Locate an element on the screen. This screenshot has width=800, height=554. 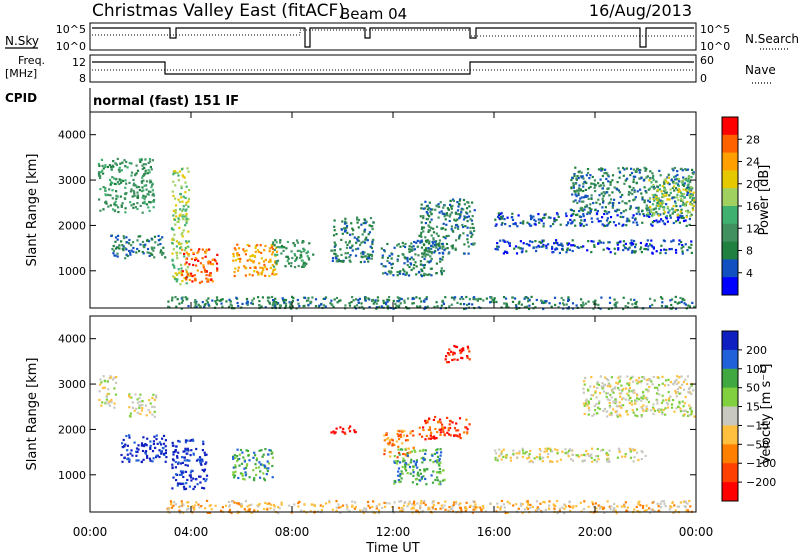
y-tick-label: 3000 is located at coordinates (72, 180).